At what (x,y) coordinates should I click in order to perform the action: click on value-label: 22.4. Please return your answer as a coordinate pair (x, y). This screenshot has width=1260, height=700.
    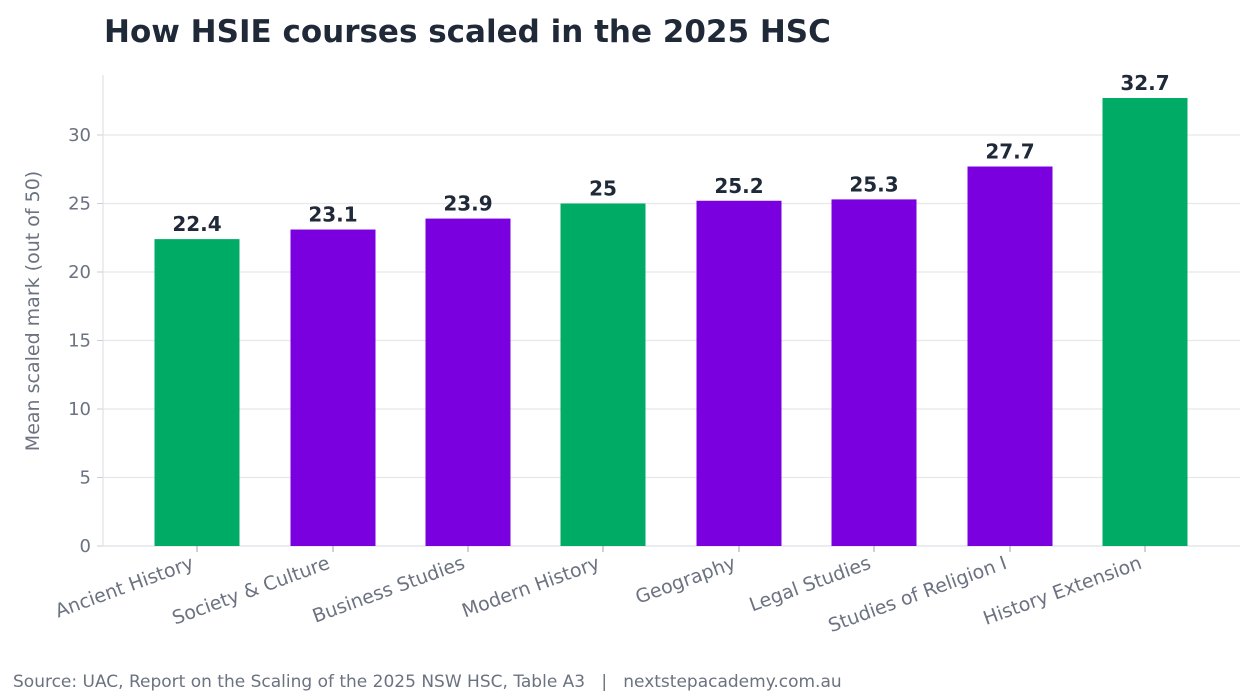
    Looking at the image, I should click on (196, 224).